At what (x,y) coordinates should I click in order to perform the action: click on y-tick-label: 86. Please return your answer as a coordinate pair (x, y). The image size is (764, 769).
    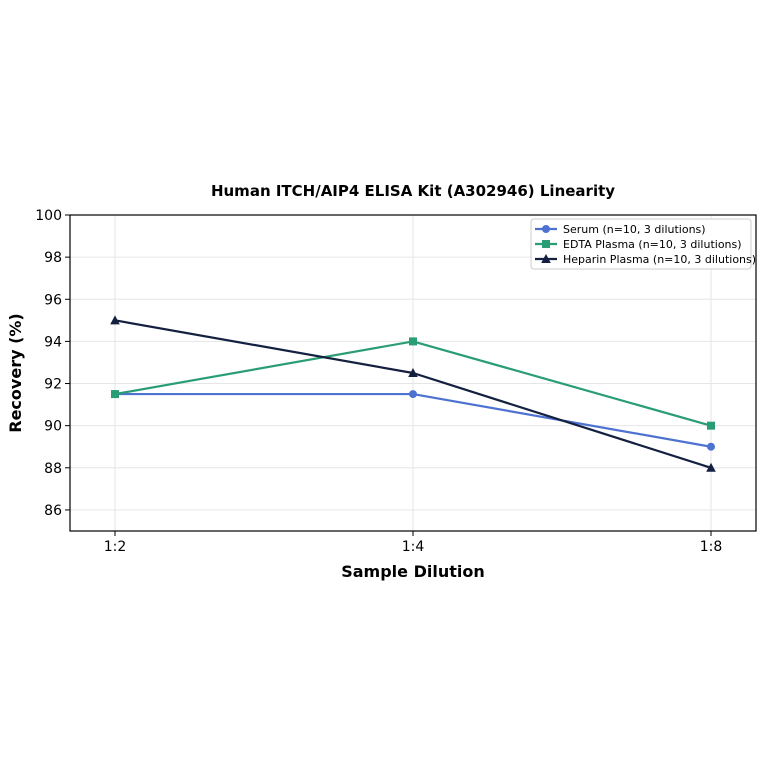
    Looking at the image, I should click on (53, 511).